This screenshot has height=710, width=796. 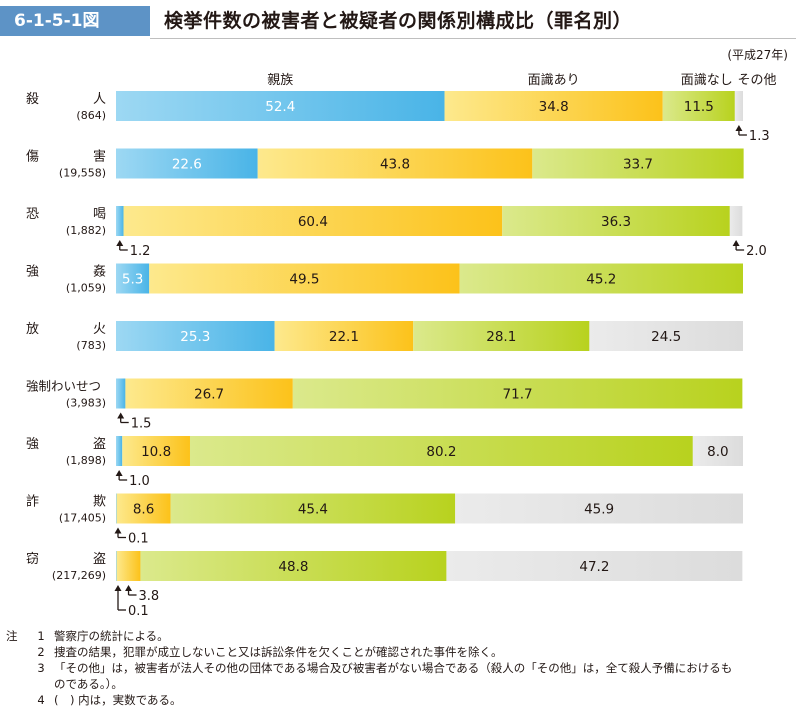 I want to click on callout: 1.0, so click(x=132, y=479).